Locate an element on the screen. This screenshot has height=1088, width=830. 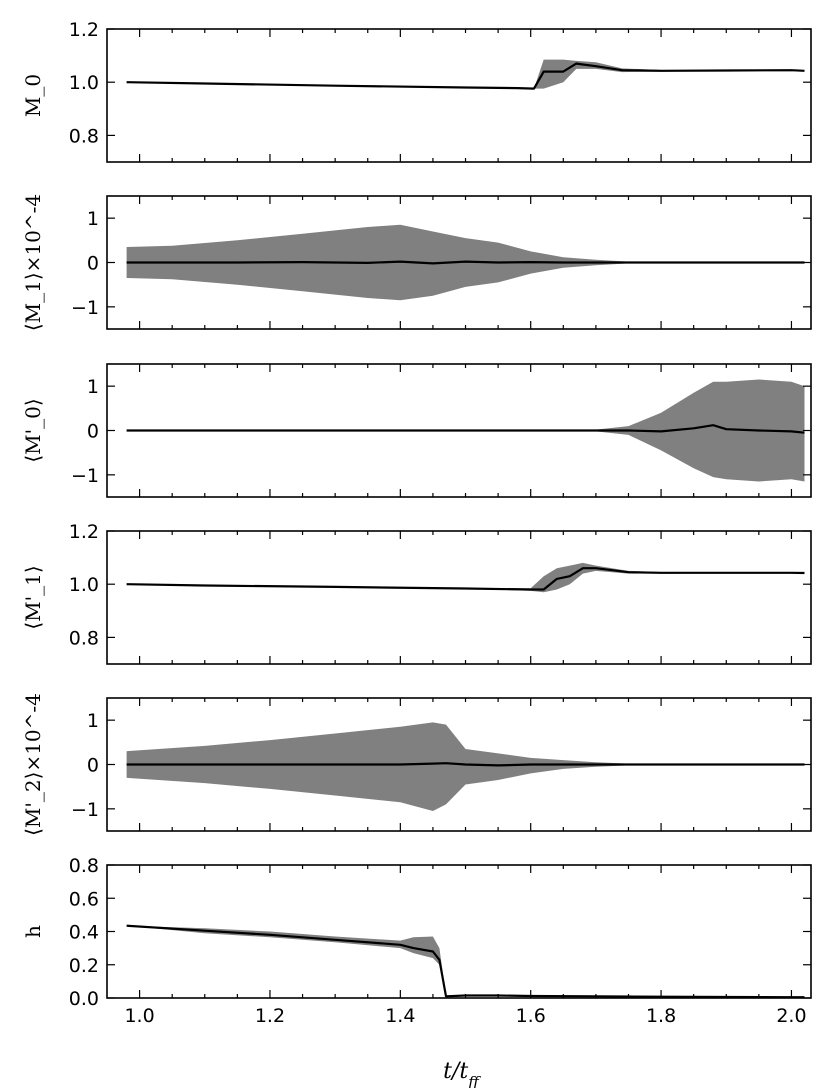
panel-4: 0.8 1.0 1.2 ⟨M'_1⟩ is located at coordinates (416, 593).